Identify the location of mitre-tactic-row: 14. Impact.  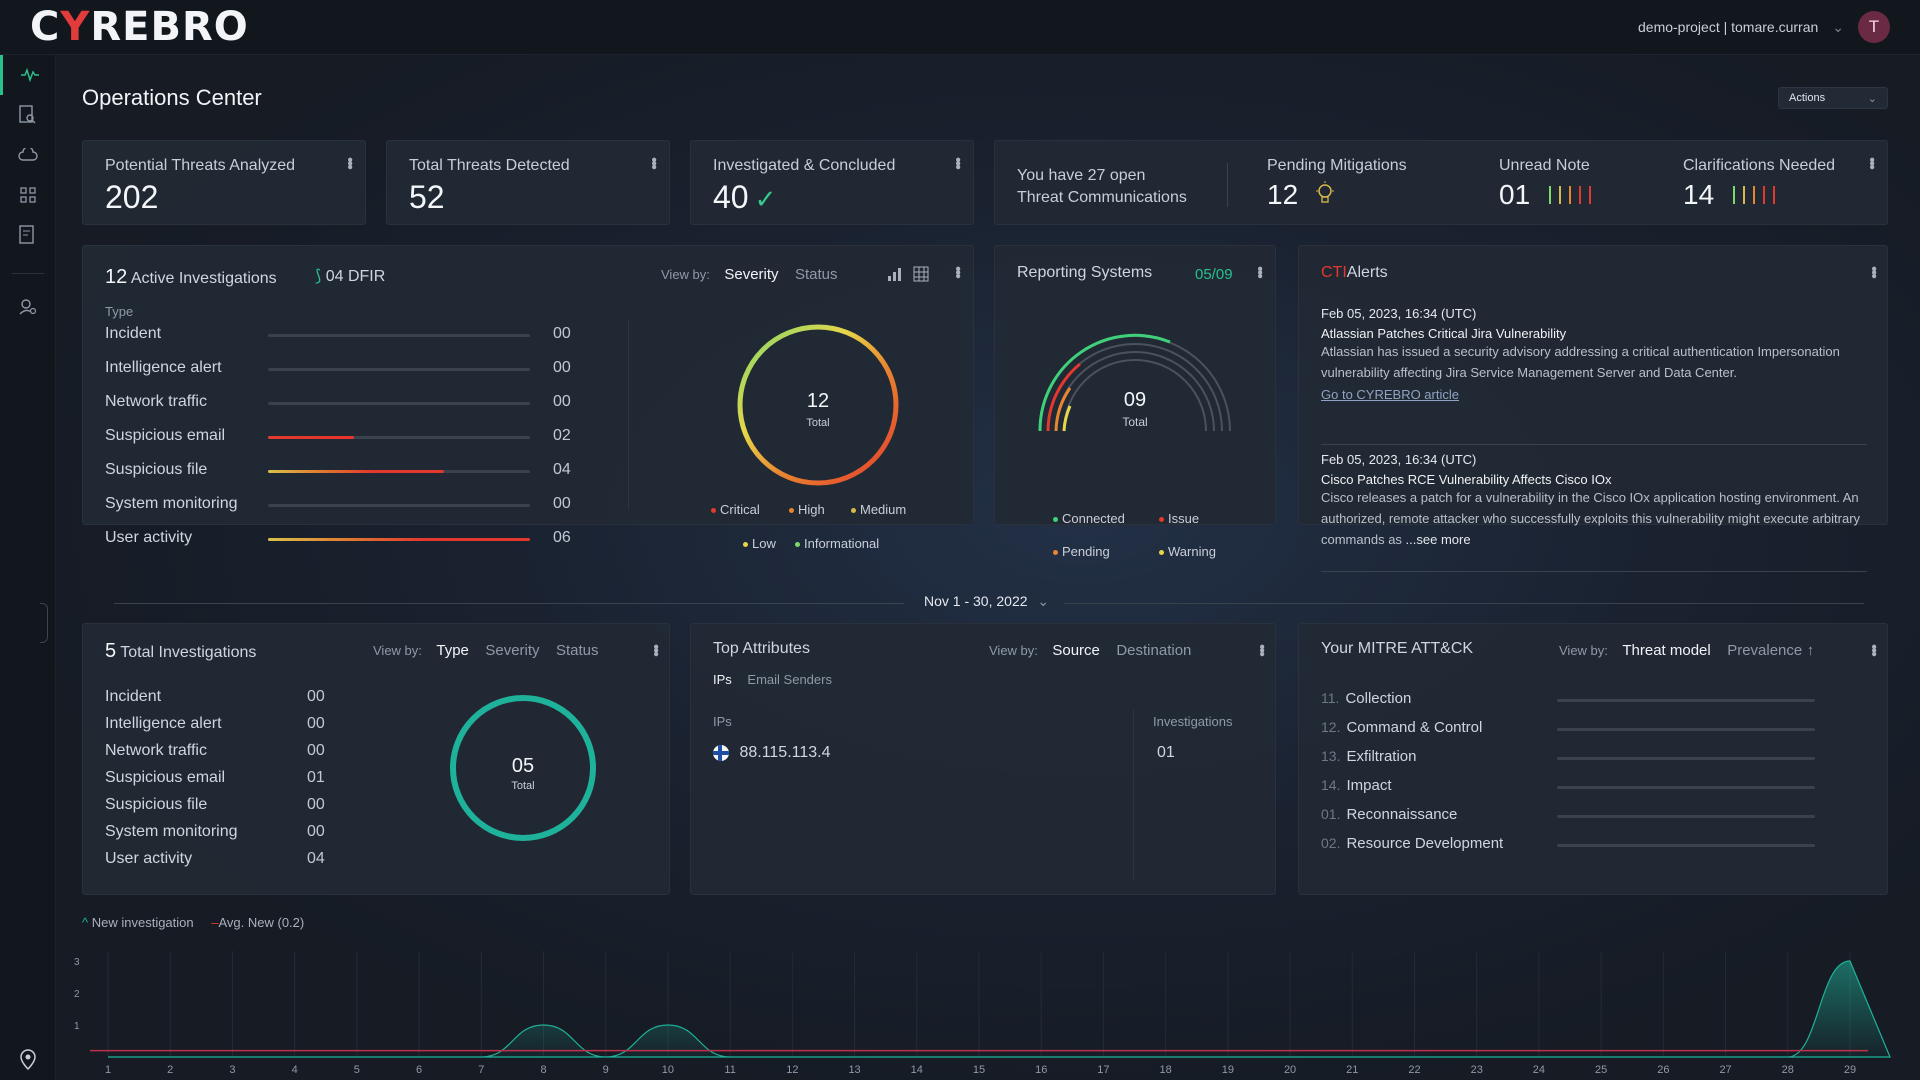
(1356, 785).